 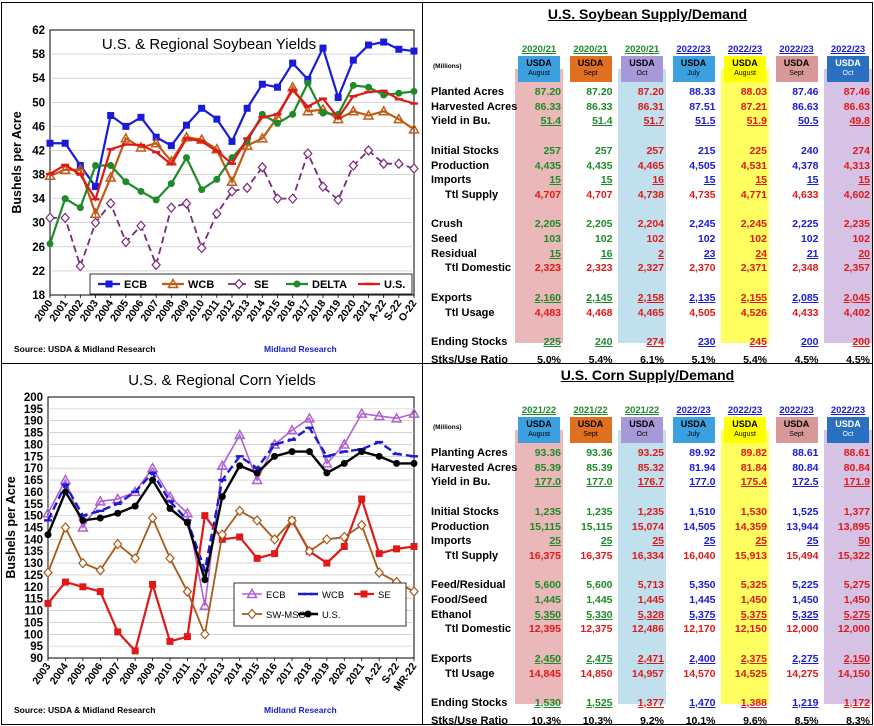 What do you see at coordinates (599, 482) in the screenshot?
I see `table-cell: 177.0` at bounding box center [599, 482].